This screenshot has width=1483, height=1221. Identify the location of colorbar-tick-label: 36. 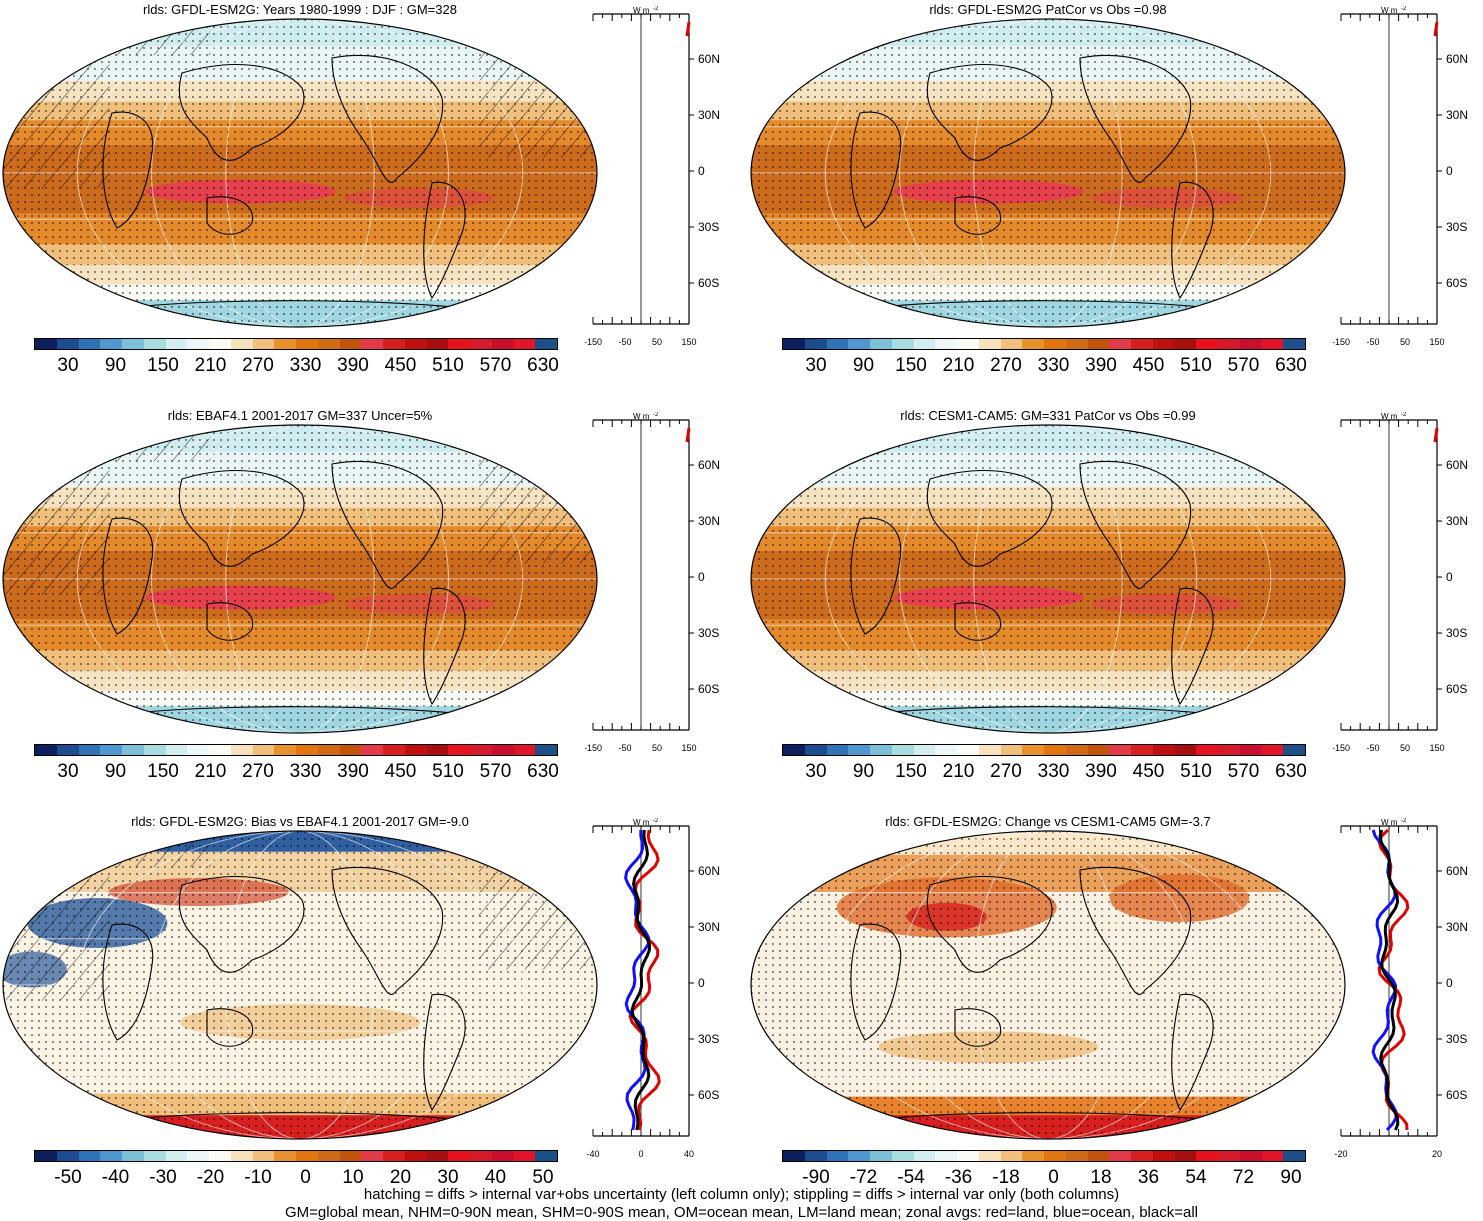
(1148, 1177).